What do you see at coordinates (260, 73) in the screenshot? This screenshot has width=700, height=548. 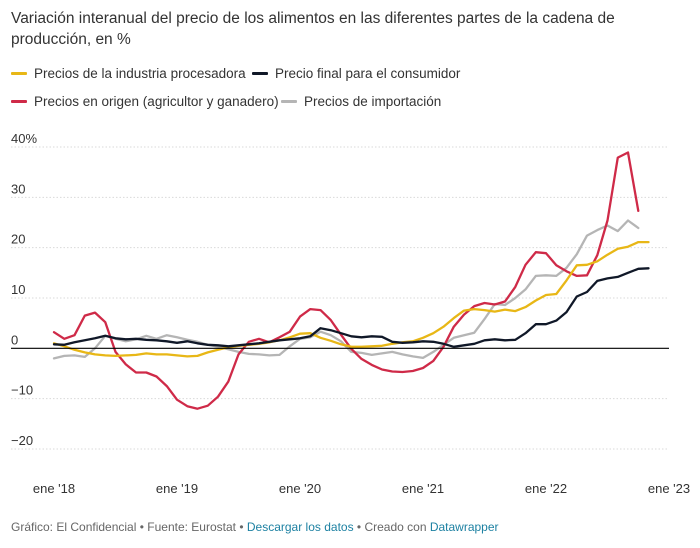 I see `legend-swatch-consumidor` at bounding box center [260, 73].